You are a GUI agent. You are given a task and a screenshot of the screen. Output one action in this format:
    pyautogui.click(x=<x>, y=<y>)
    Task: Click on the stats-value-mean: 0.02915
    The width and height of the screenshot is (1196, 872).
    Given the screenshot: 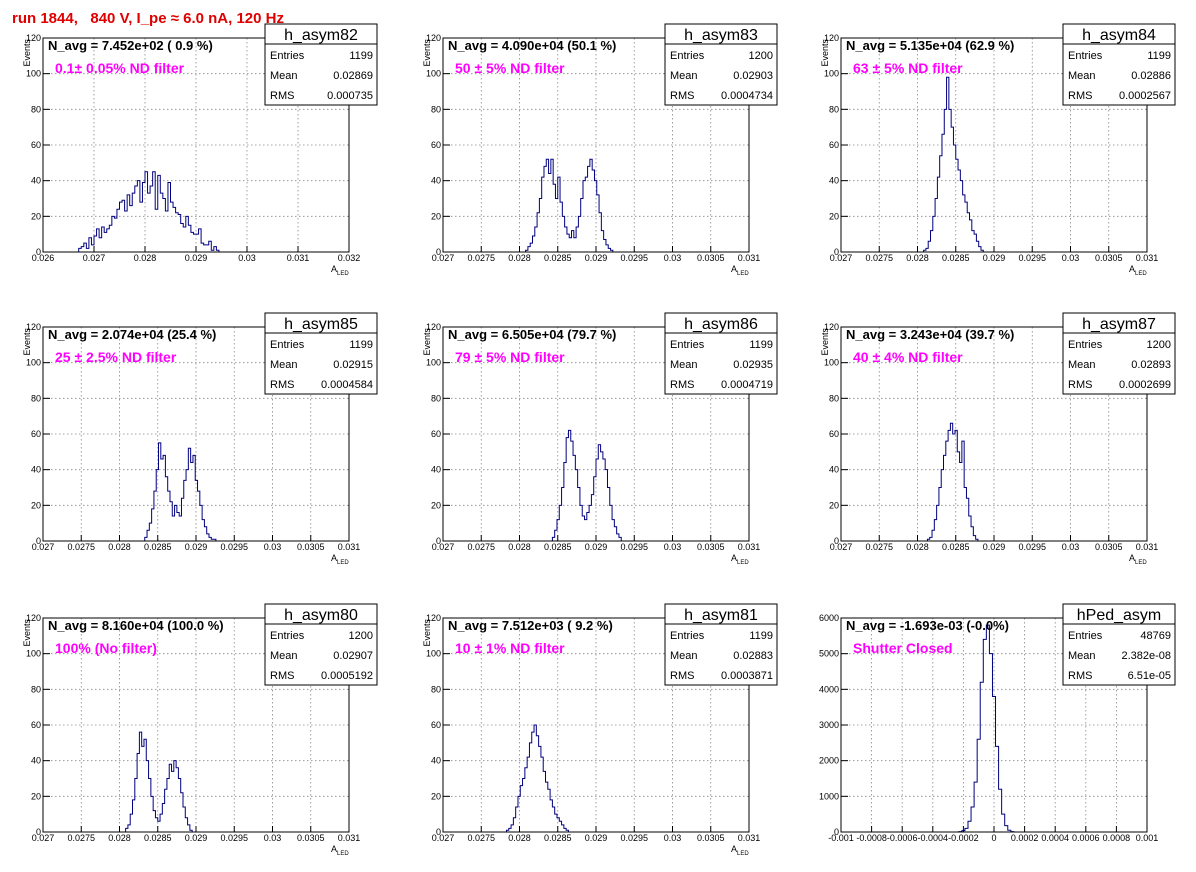 What is the action you would take?
    pyautogui.click(x=353, y=365)
    